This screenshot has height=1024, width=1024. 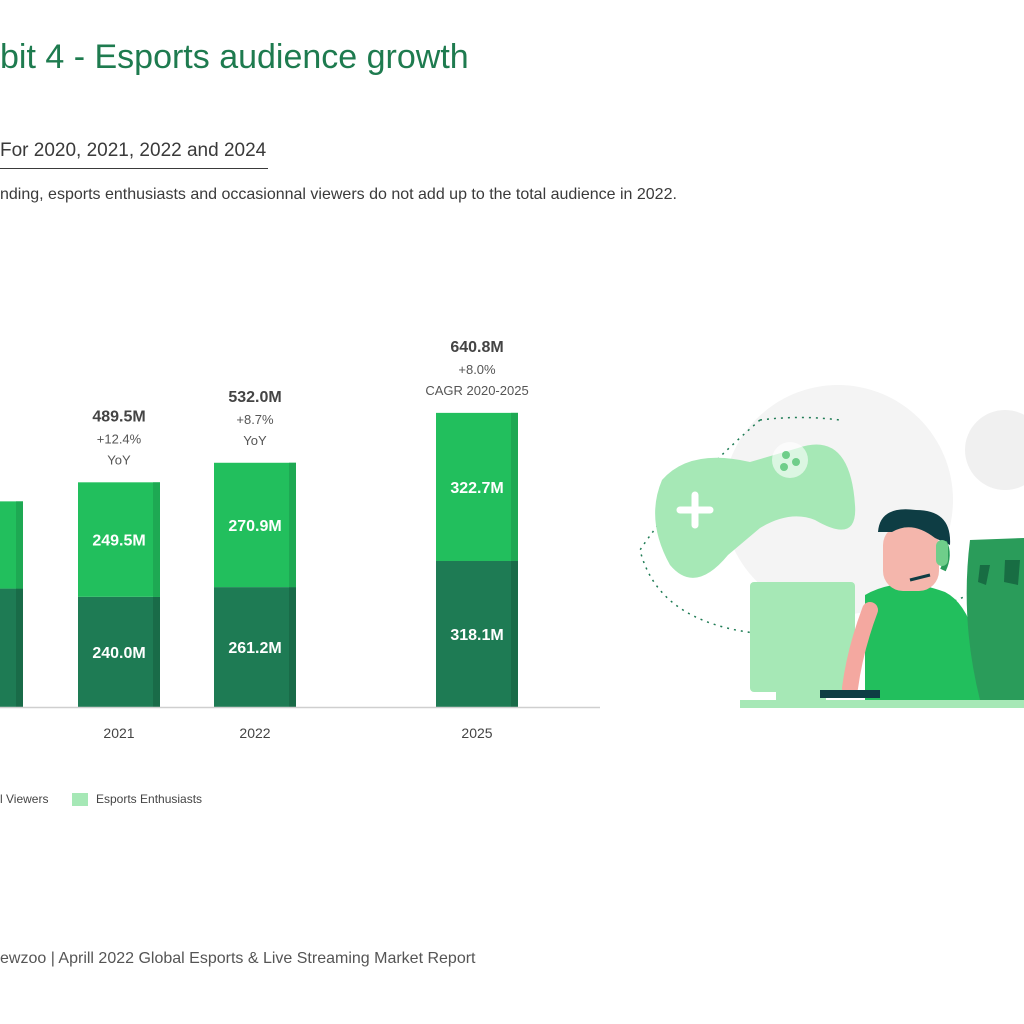 I want to click on bar-occasional-shade-2025, so click(x=514, y=633).